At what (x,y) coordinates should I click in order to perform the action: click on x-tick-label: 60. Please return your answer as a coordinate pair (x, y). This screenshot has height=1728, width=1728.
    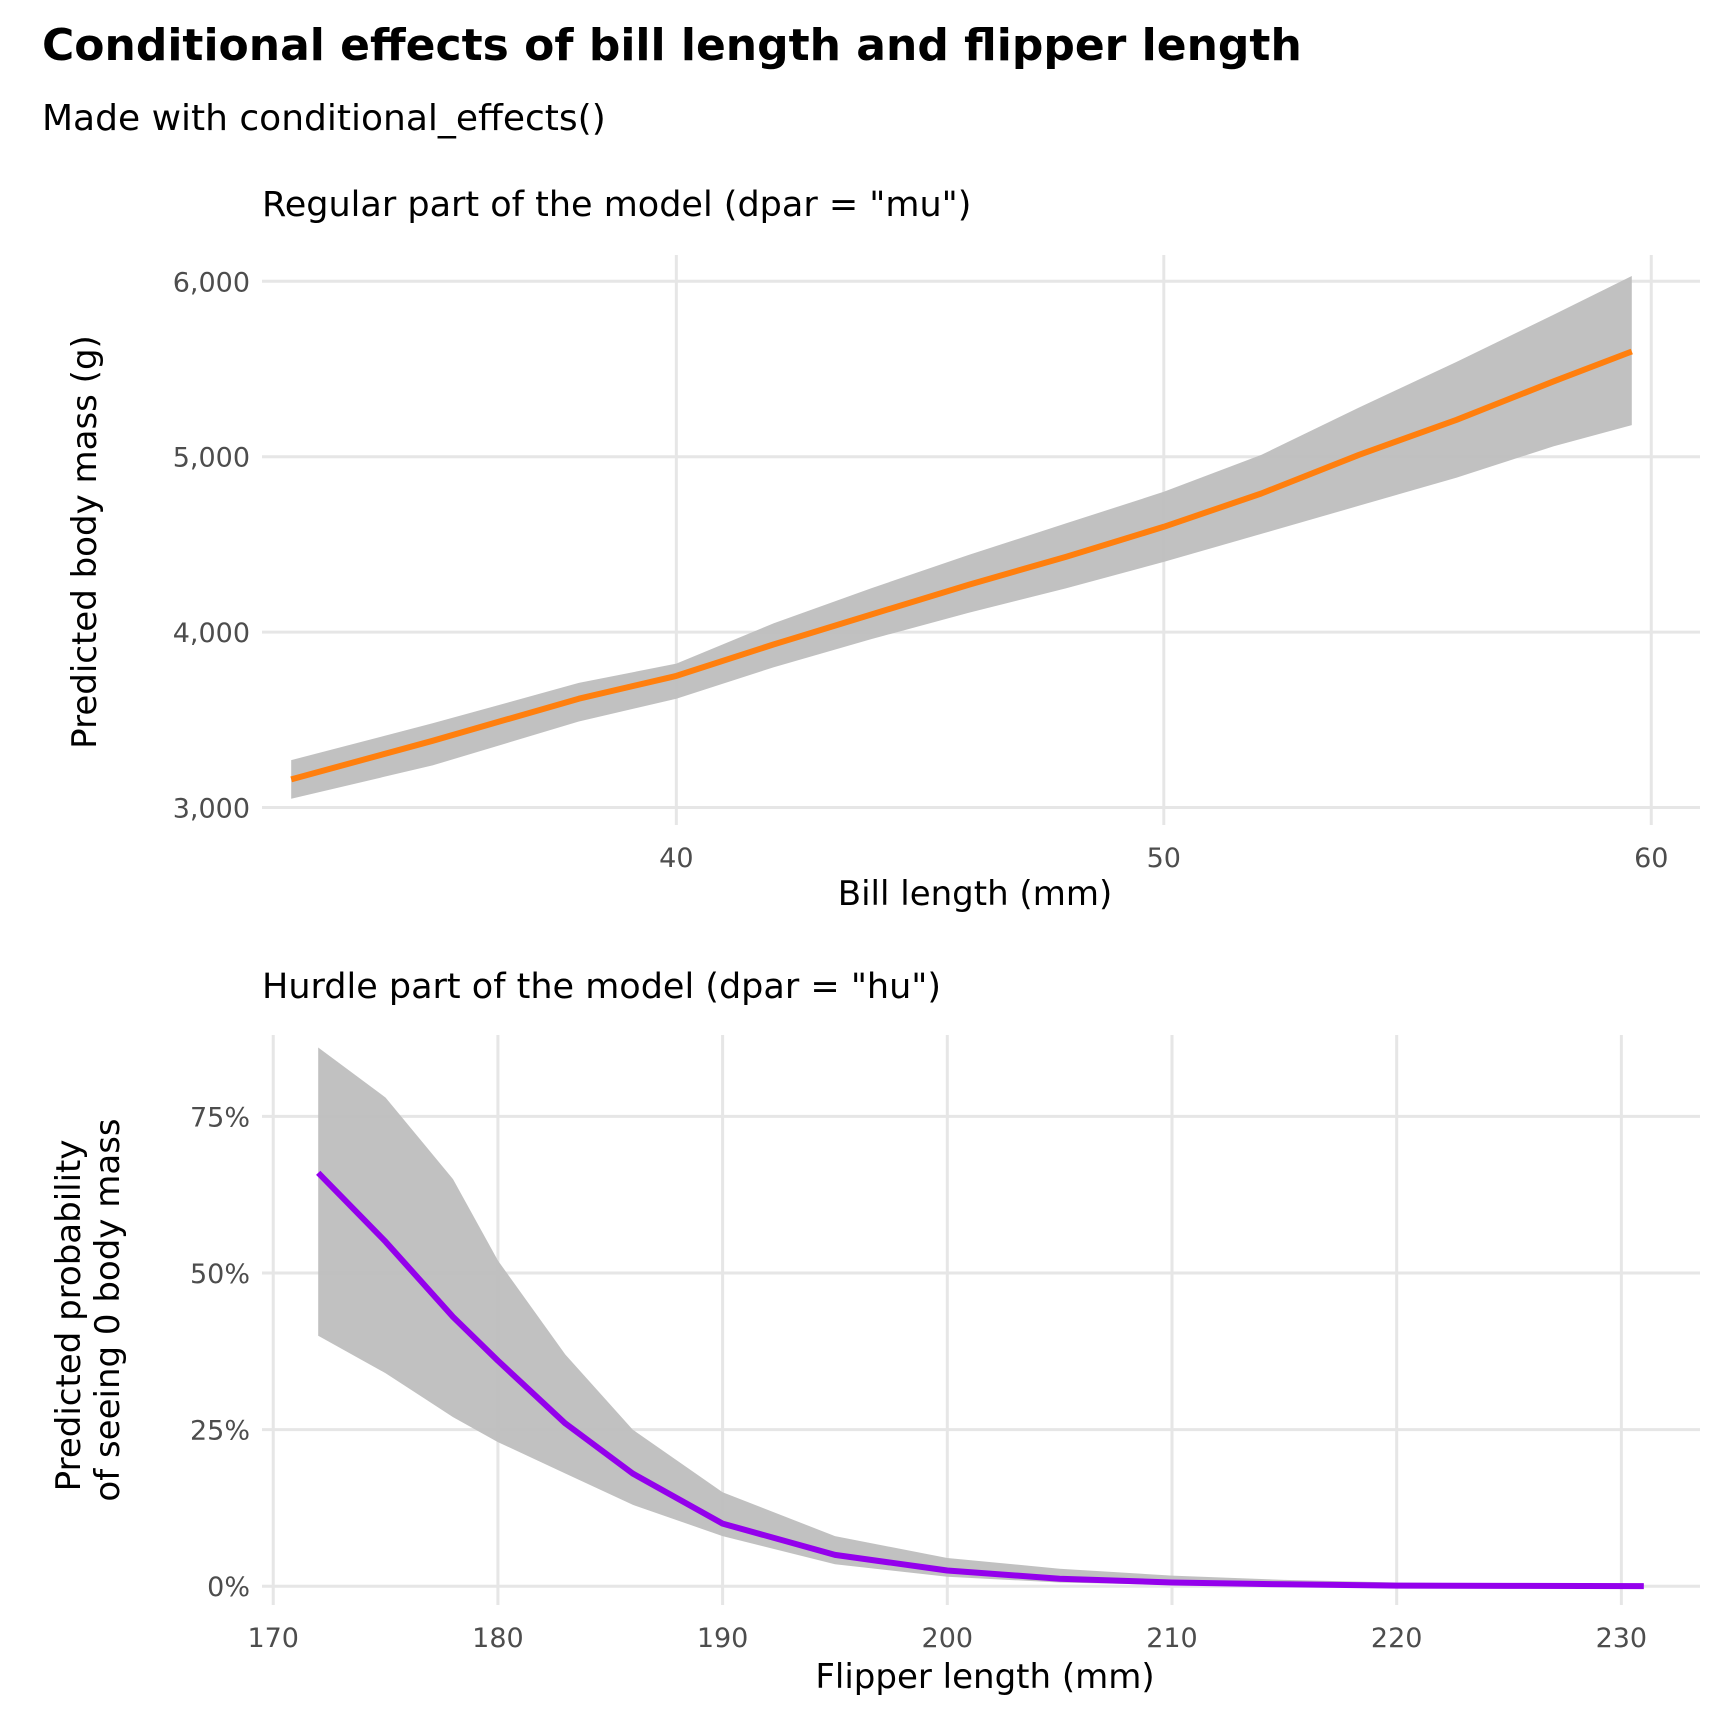
    Looking at the image, I should click on (1651, 858).